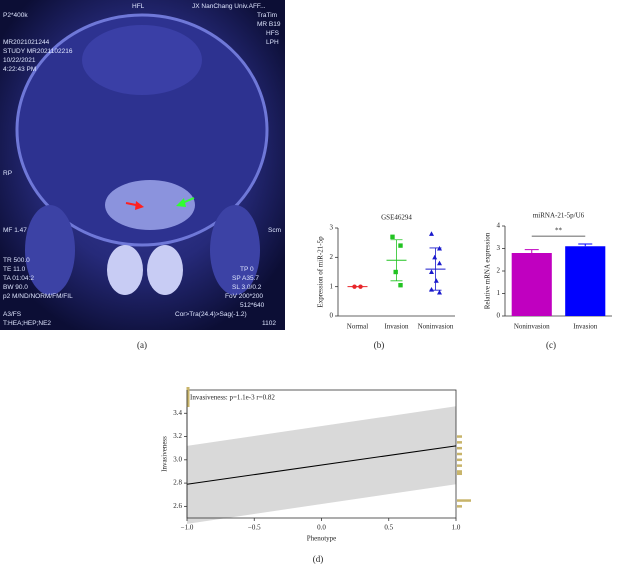 The height and width of the screenshot is (571, 636). I want to click on regression-line, so click(321, 465).